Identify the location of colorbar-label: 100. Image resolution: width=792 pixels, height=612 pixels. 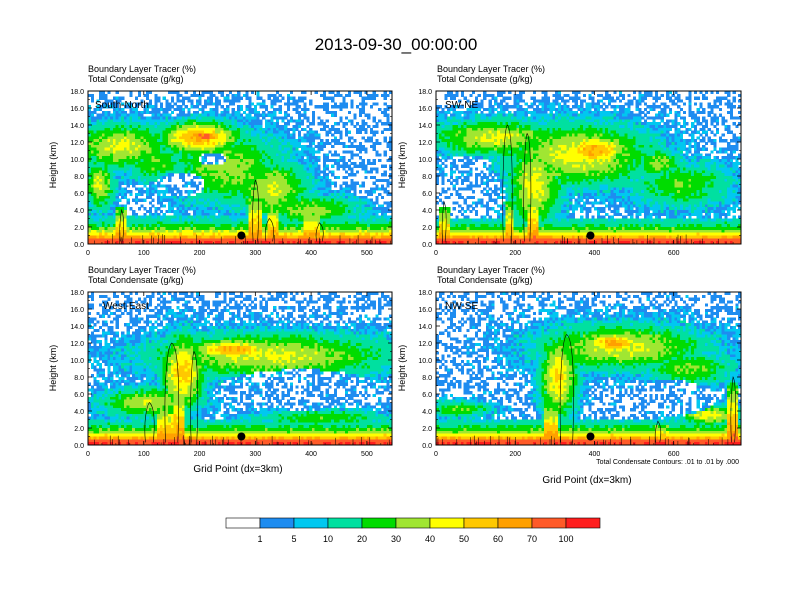
(565, 539).